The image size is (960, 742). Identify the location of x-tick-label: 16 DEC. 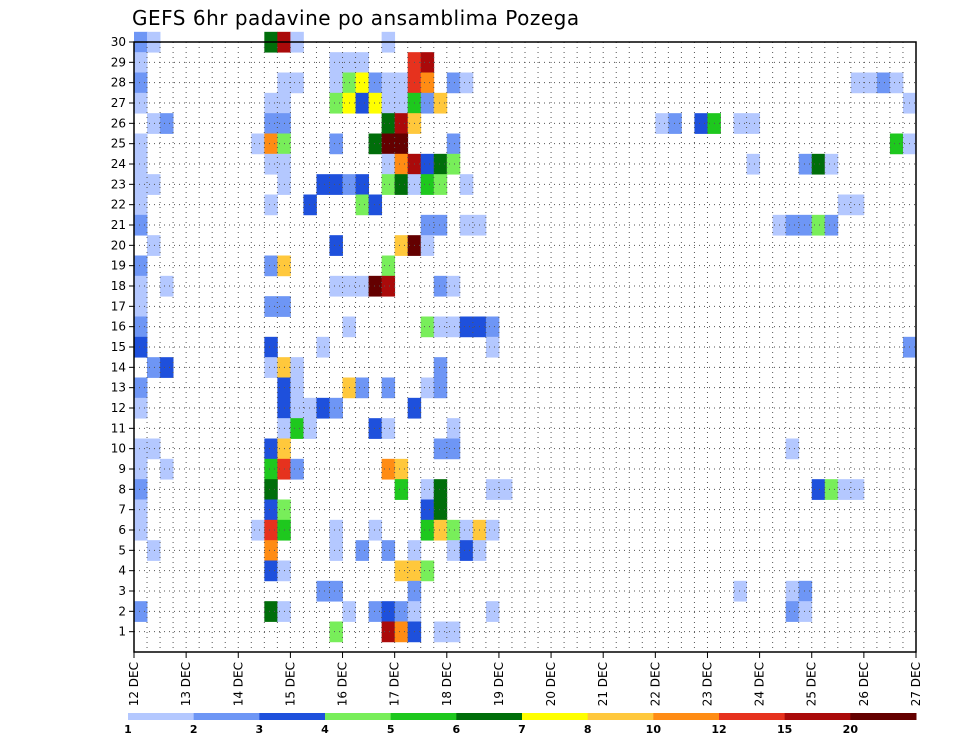
(343, 684).